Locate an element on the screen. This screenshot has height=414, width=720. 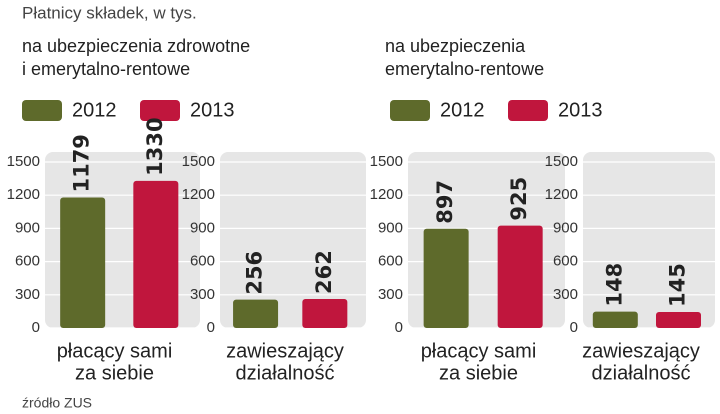
value-label: 897 is located at coordinates (445, 202).